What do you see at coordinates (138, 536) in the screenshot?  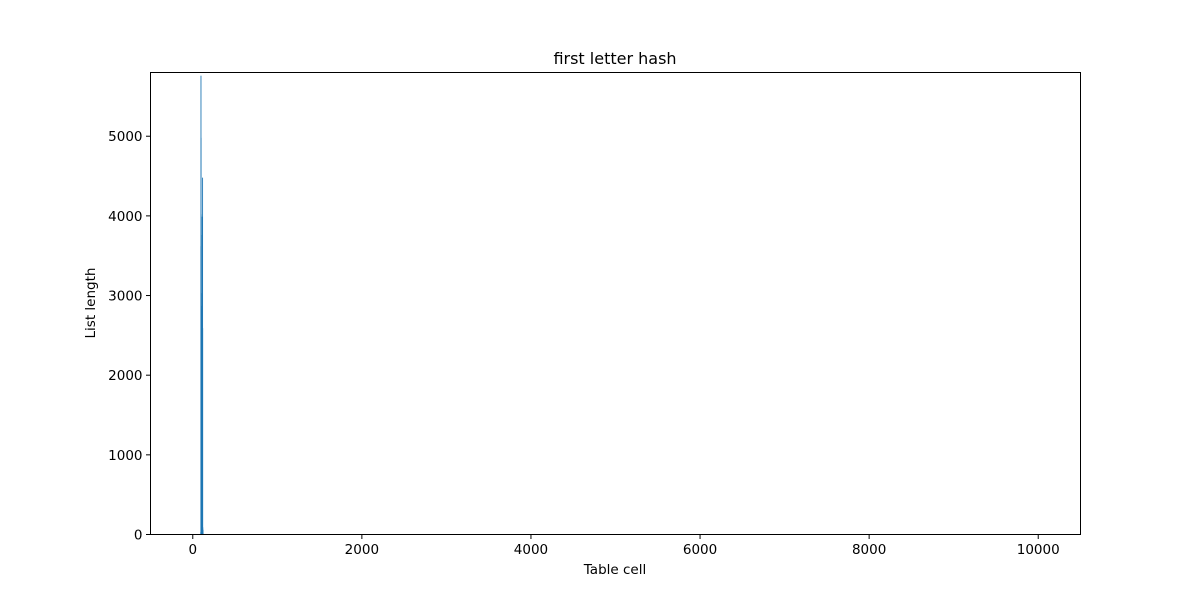 I see `y-tick-label: 0` at bounding box center [138, 536].